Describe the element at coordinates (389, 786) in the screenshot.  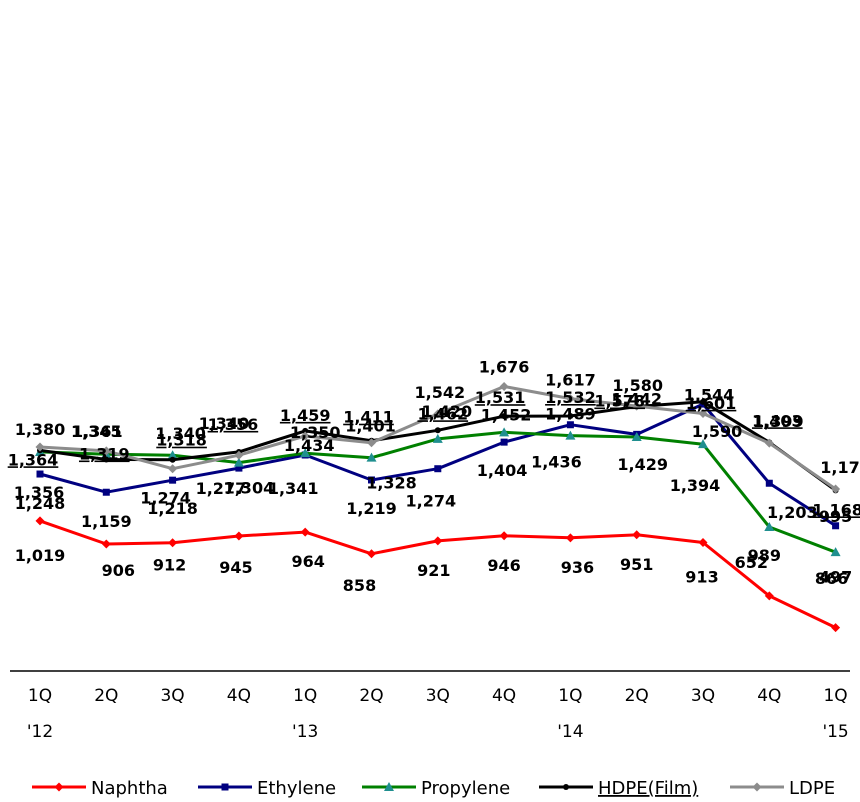
I see `legend-marker-propylene` at that location.